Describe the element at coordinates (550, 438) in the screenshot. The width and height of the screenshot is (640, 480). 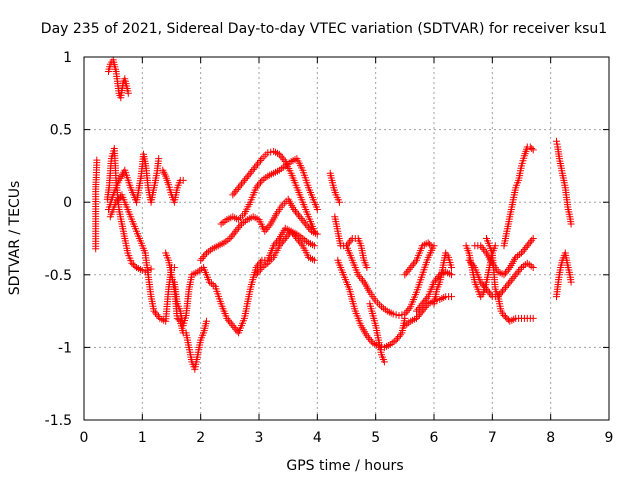
I see `x-tick-label: 8` at that location.